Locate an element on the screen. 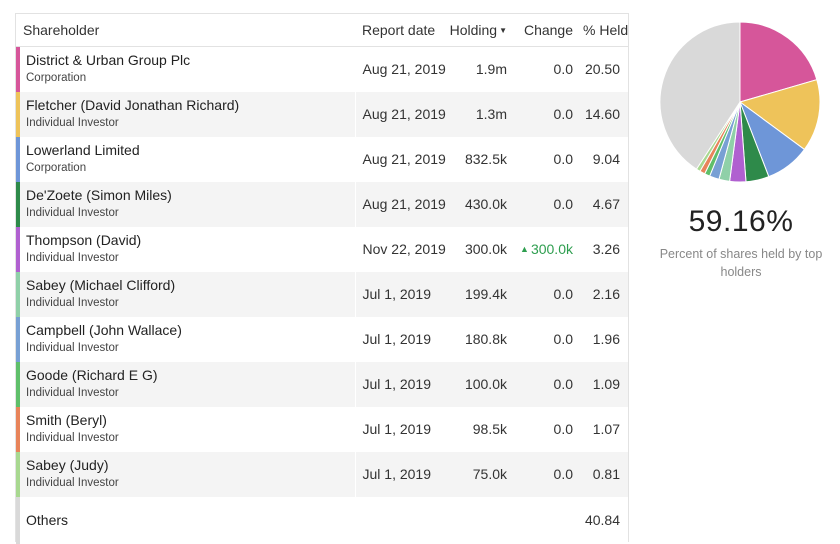 This screenshot has height=544, width=840. header-holding: Holding ▼ is located at coordinates (482, 30).